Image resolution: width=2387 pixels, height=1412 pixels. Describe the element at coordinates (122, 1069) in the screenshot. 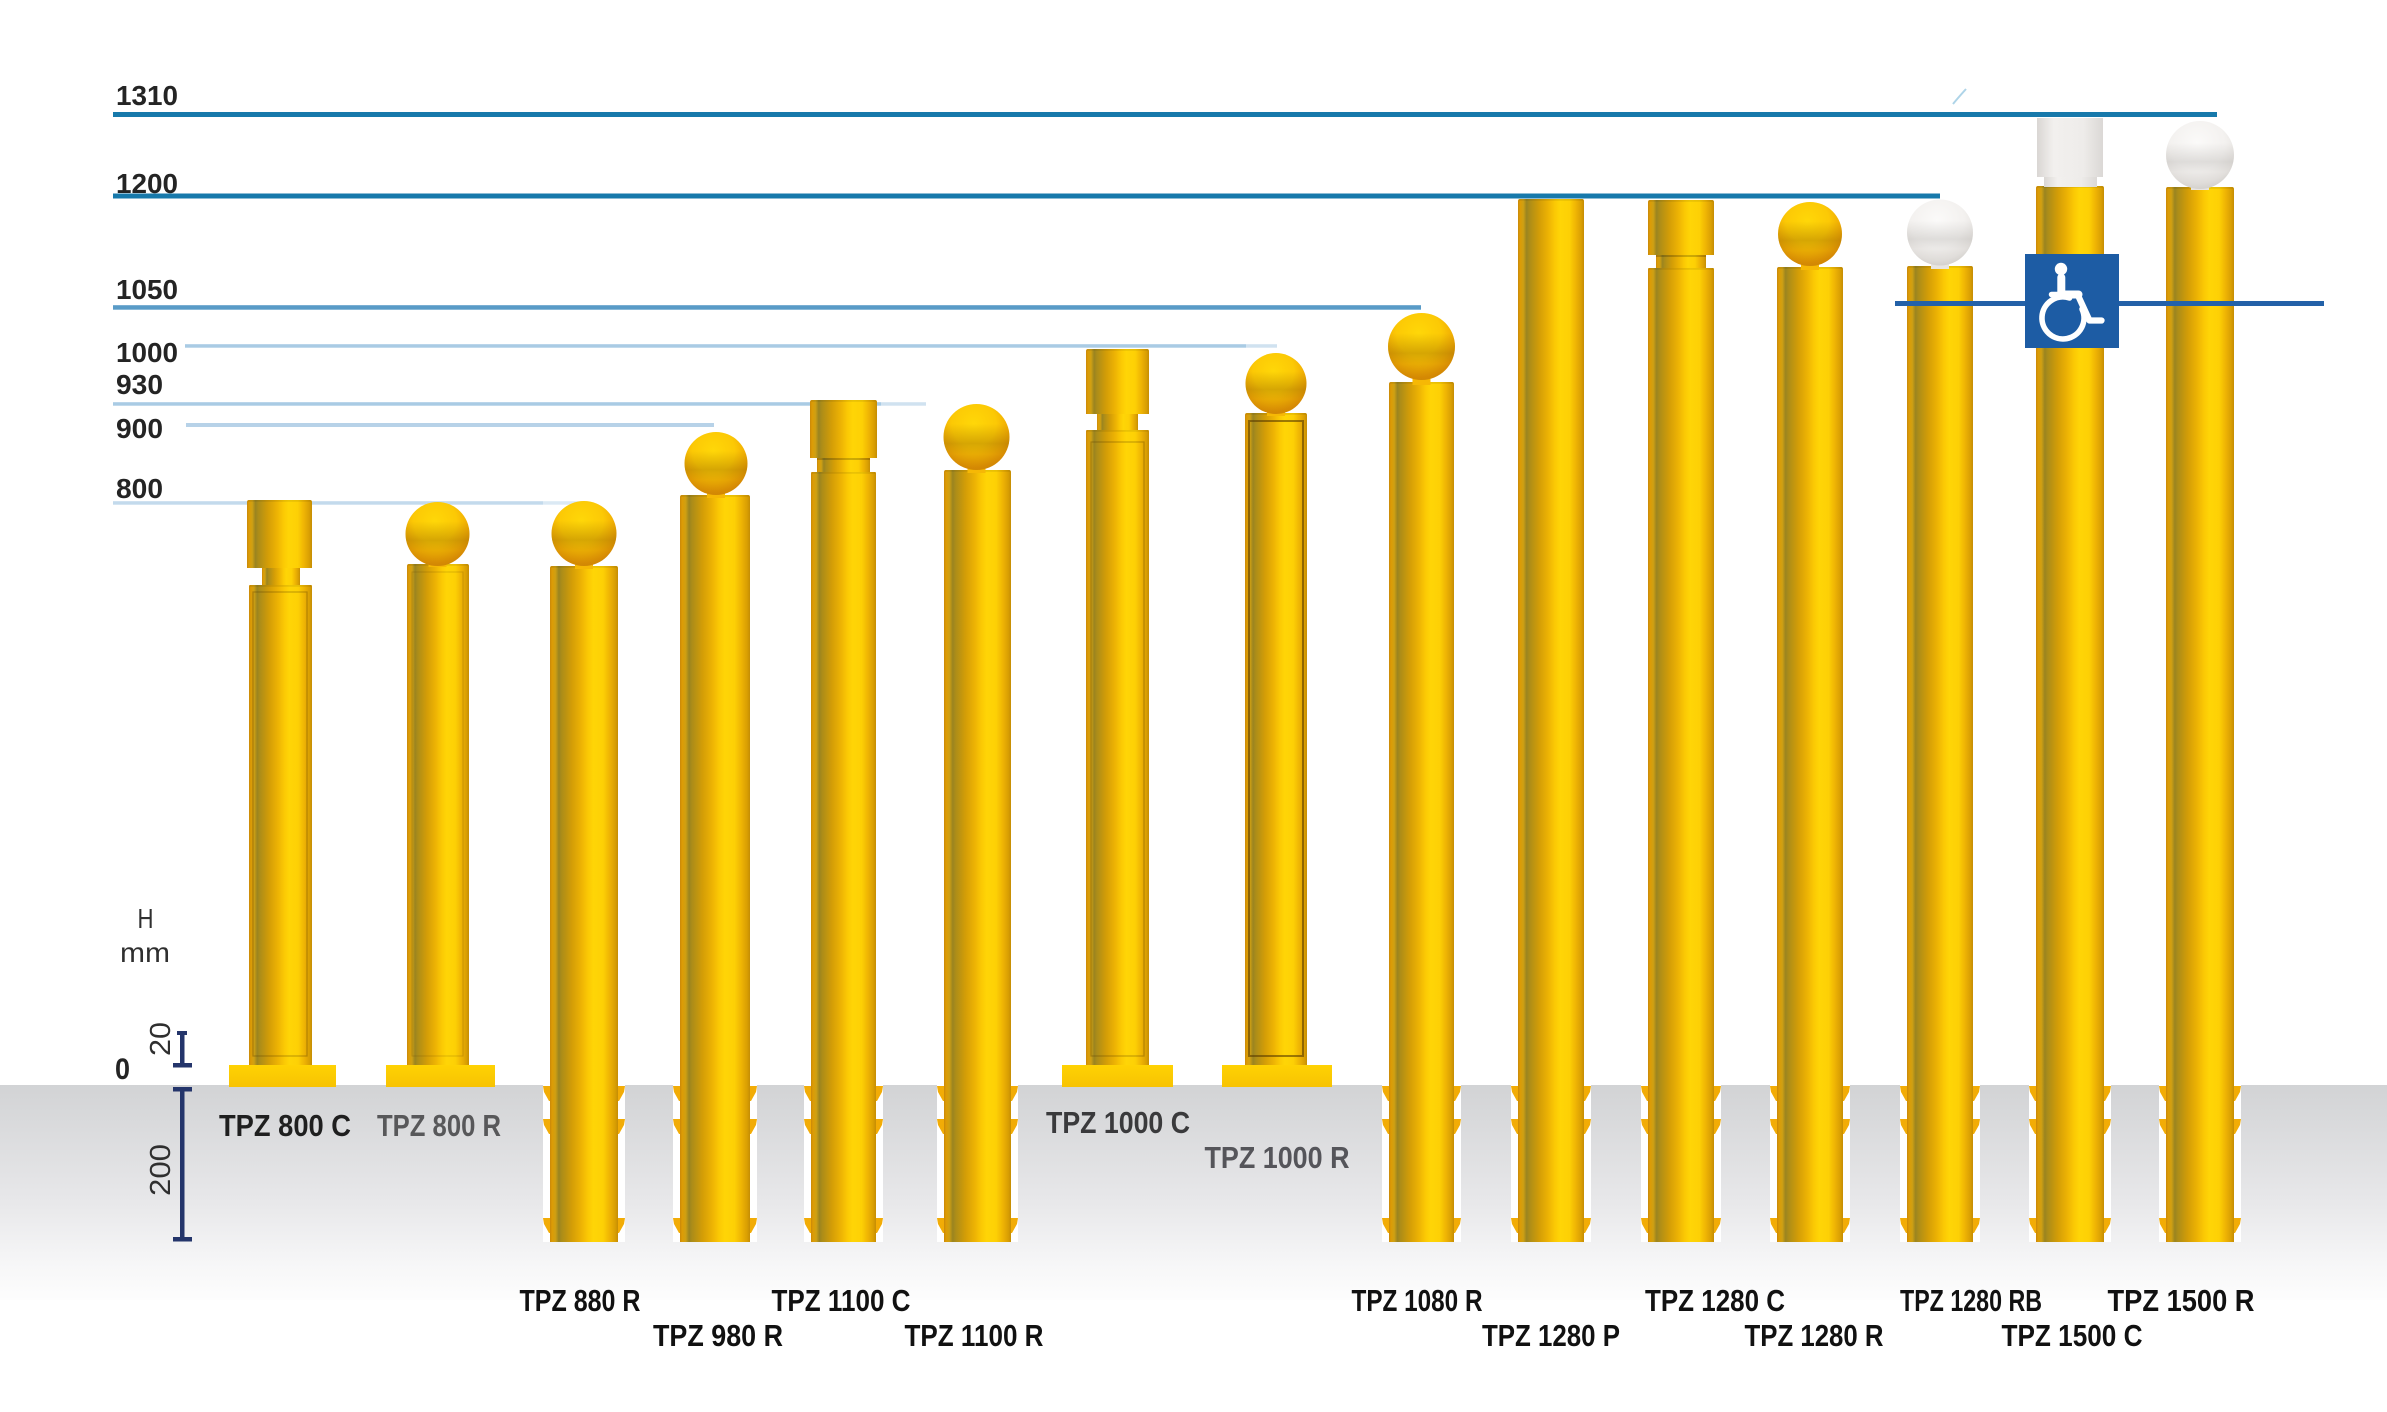

I see `svg-text: 0` at that location.